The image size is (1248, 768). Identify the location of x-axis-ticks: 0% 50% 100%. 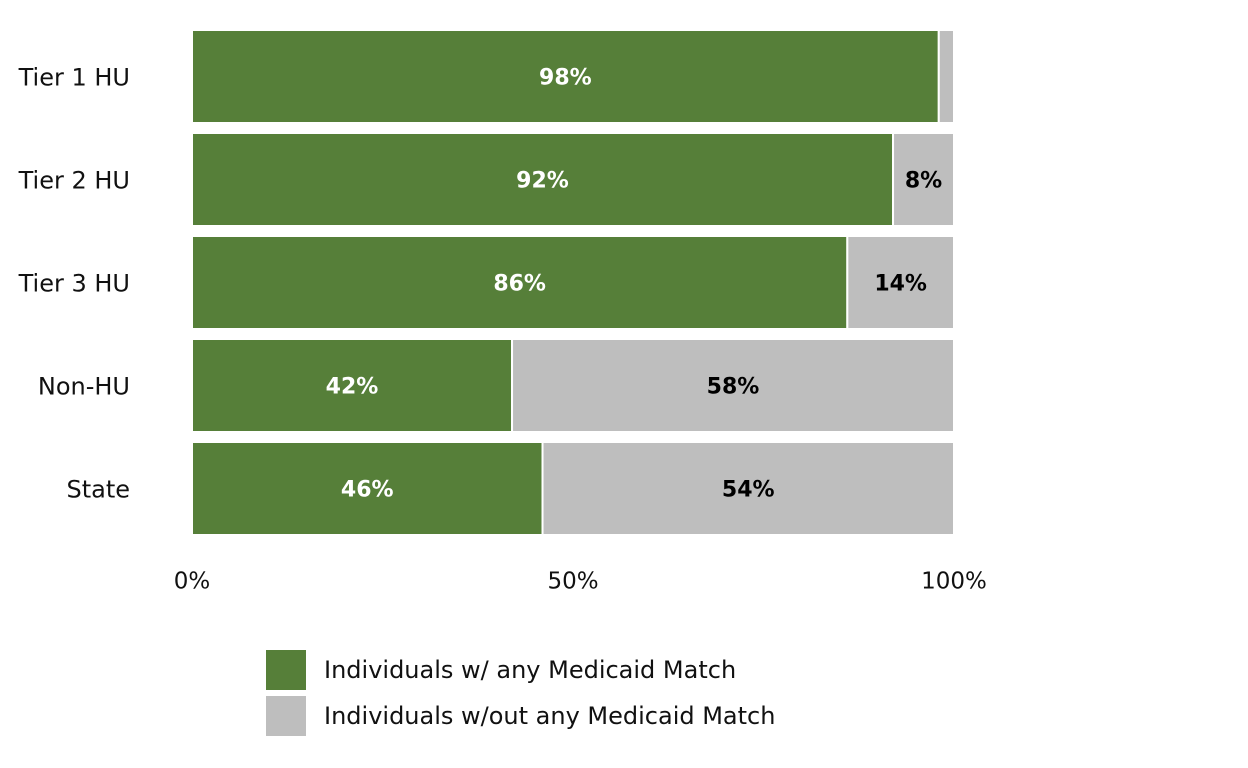
(580, 582).